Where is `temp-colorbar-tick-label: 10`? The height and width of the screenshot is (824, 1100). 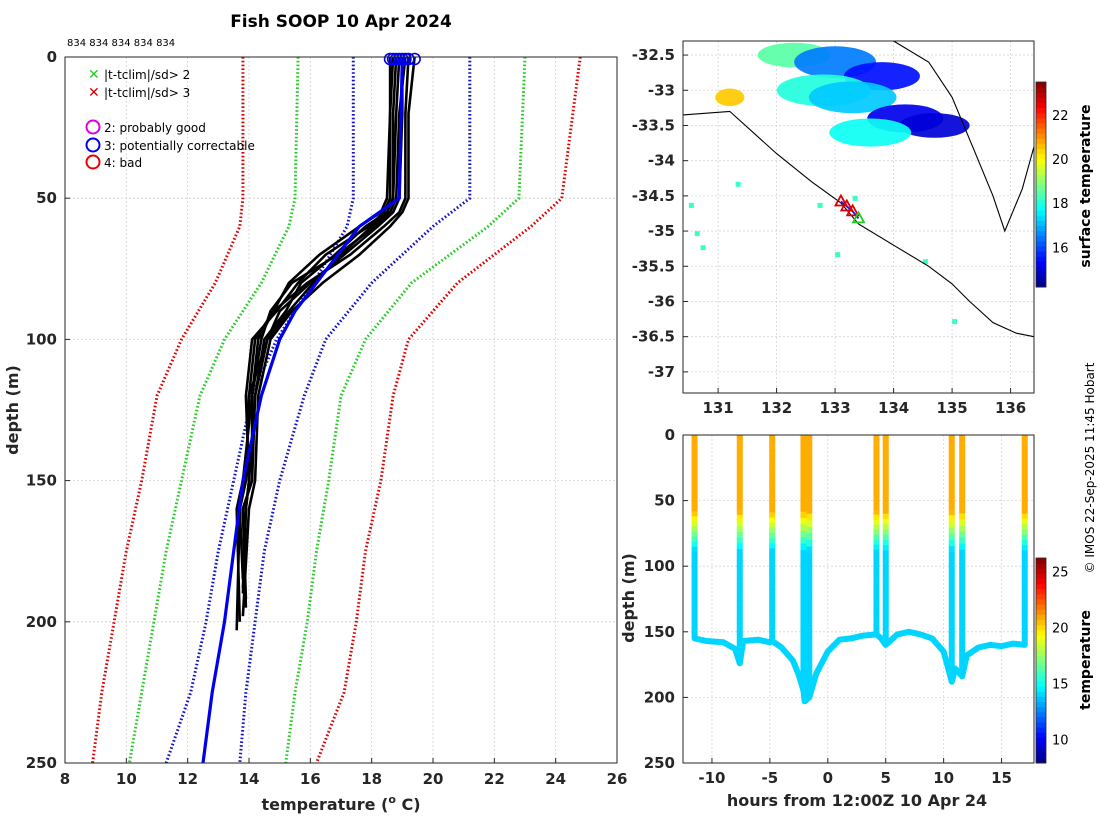 temp-colorbar-tick-label: 10 is located at coordinates (1060, 740).